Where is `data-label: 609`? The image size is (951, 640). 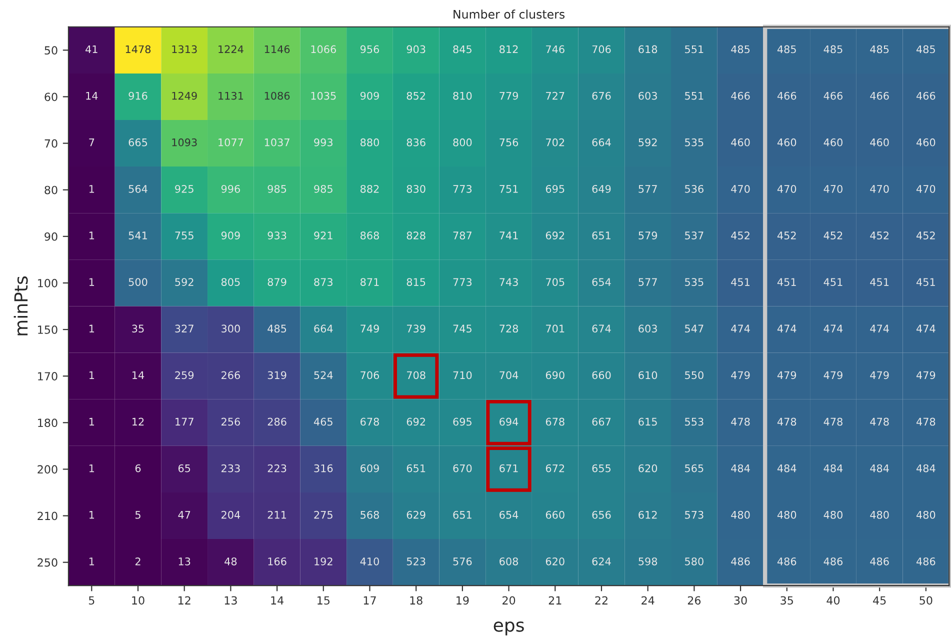
data-label: 609 is located at coordinates (369, 468).